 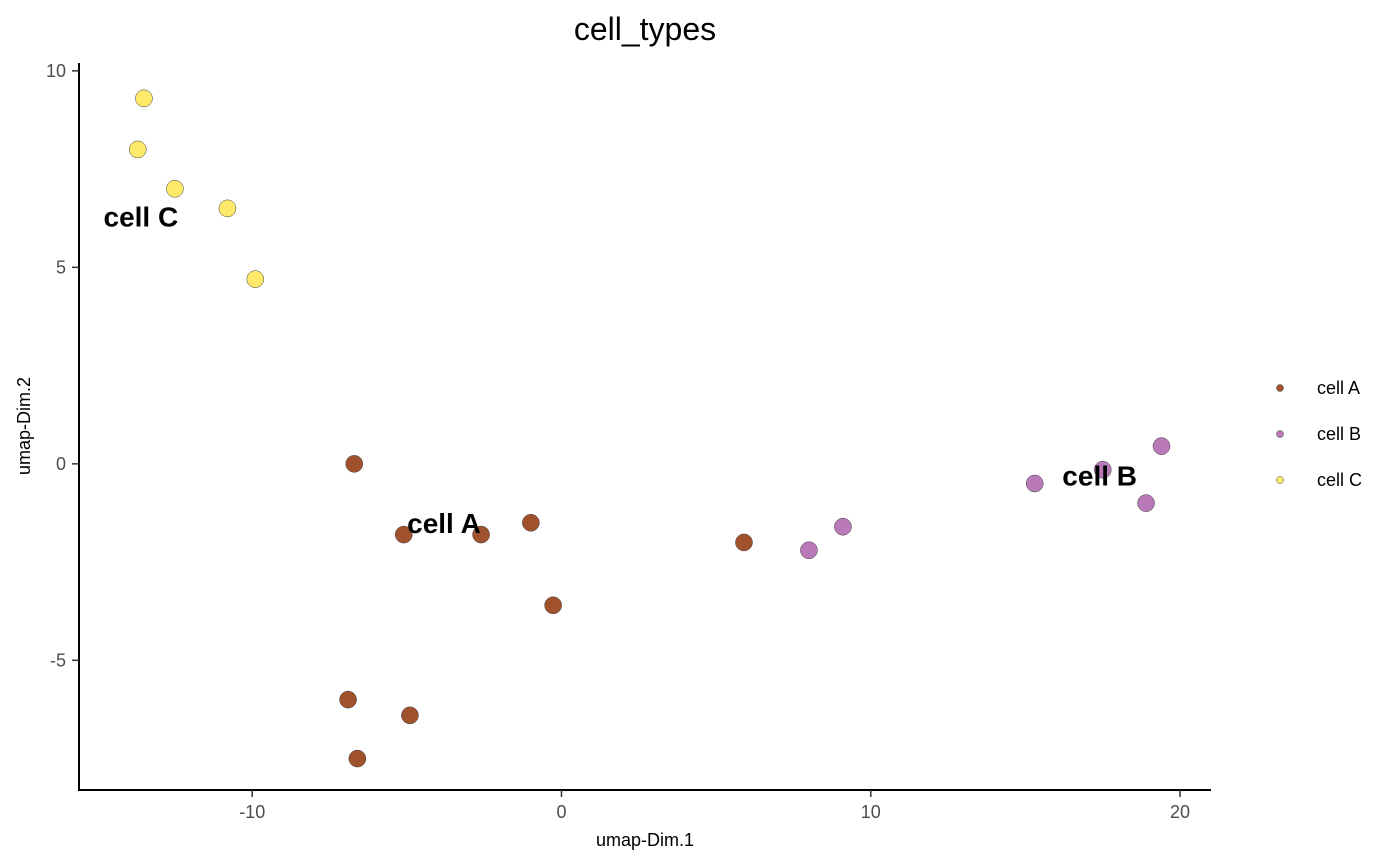 What do you see at coordinates (61, 267) in the screenshot?
I see `y-tick-label: 5` at bounding box center [61, 267].